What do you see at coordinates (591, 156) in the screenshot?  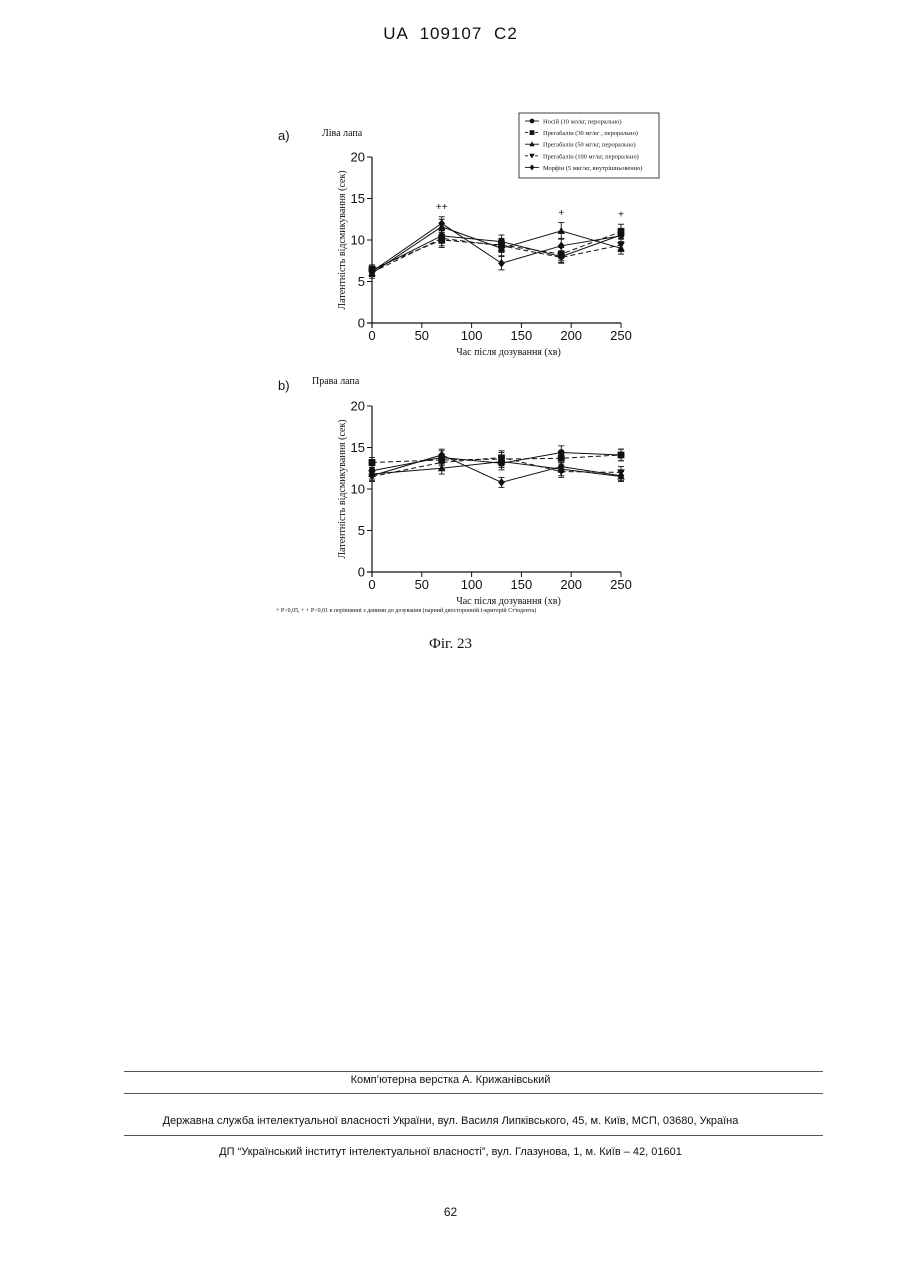 I see `legend-entry: Прегабалін (100 мг/кг, перорально)` at bounding box center [591, 156].